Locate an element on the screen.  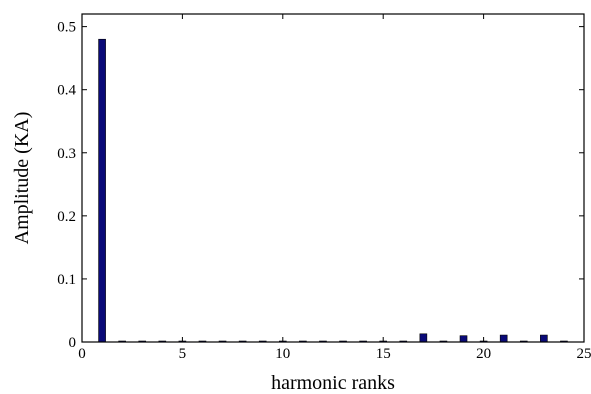
x-axis-label: harmonic ranks is located at coordinates (333, 383).